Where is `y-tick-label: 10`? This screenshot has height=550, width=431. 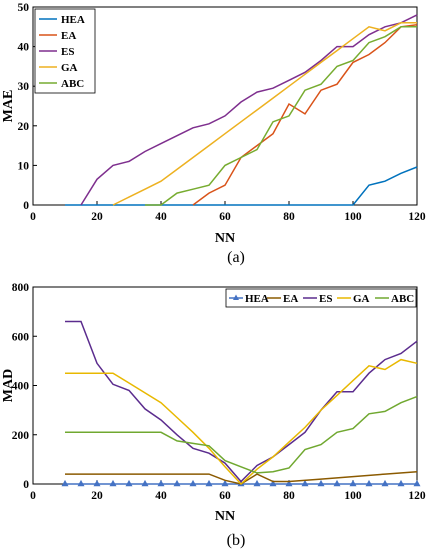 y-tick-label: 10 is located at coordinates (24, 166).